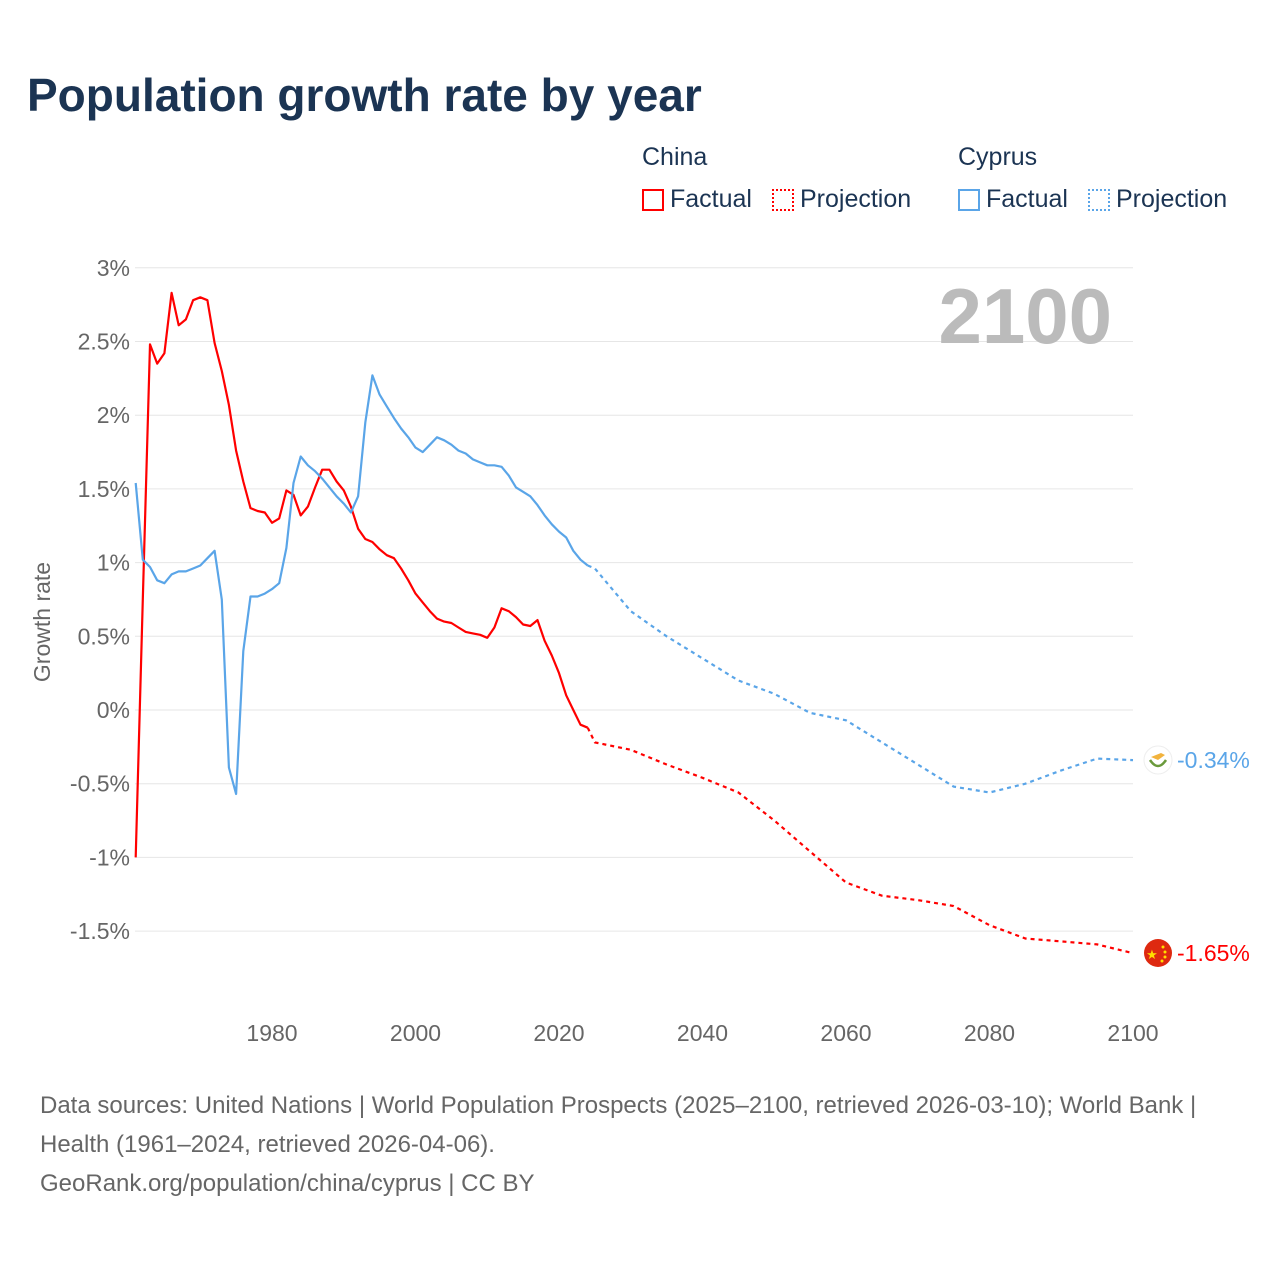 The image size is (1280, 1280). Describe the element at coordinates (1025, 316) in the screenshot. I see `year-watermark: 2100` at that location.